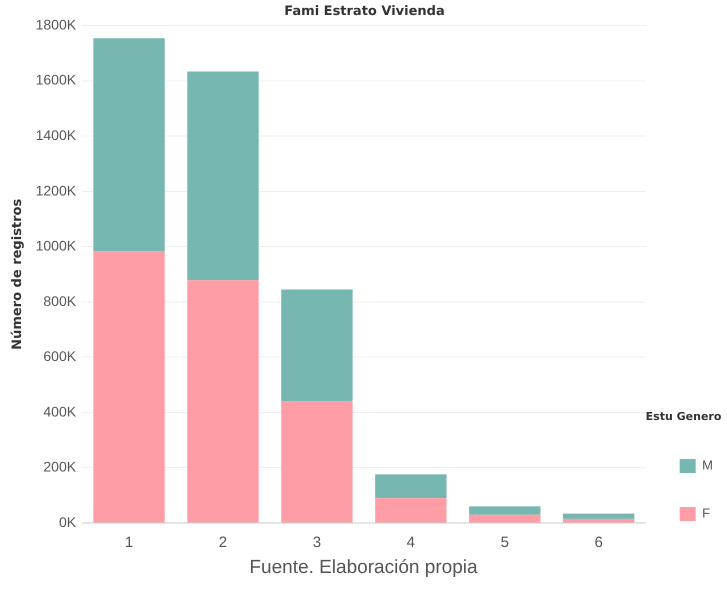 Image resolution: width=727 pixels, height=590 pixels. I want to click on y-tick-label: 600K, so click(60, 356).